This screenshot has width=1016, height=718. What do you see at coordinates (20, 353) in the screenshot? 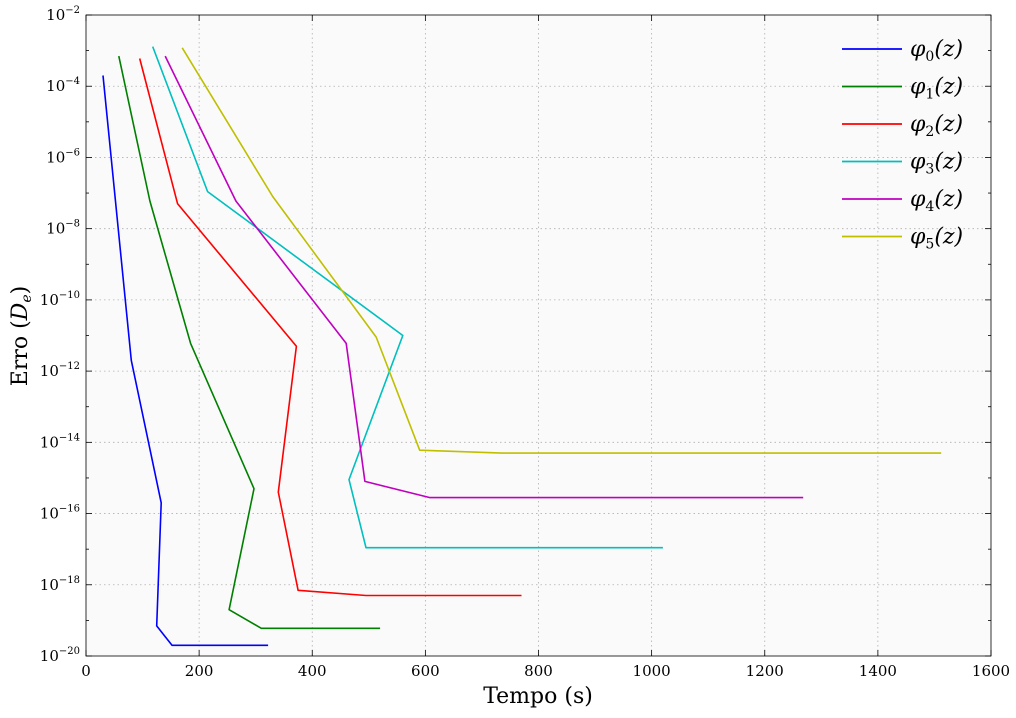
I see `y-axis-title-main: Erro (` at bounding box center [20, 353].